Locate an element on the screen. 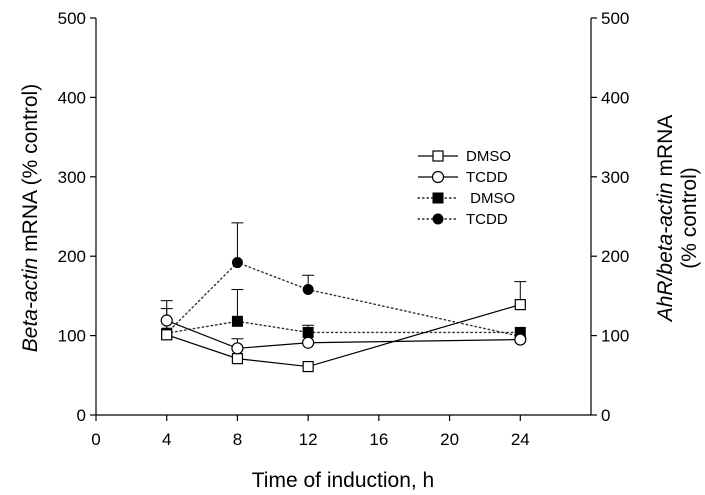 This screenshot has height=495, width=705. right-y-axis-title: AhR/beta-actin mRNA is located at coordinates (665, 219).